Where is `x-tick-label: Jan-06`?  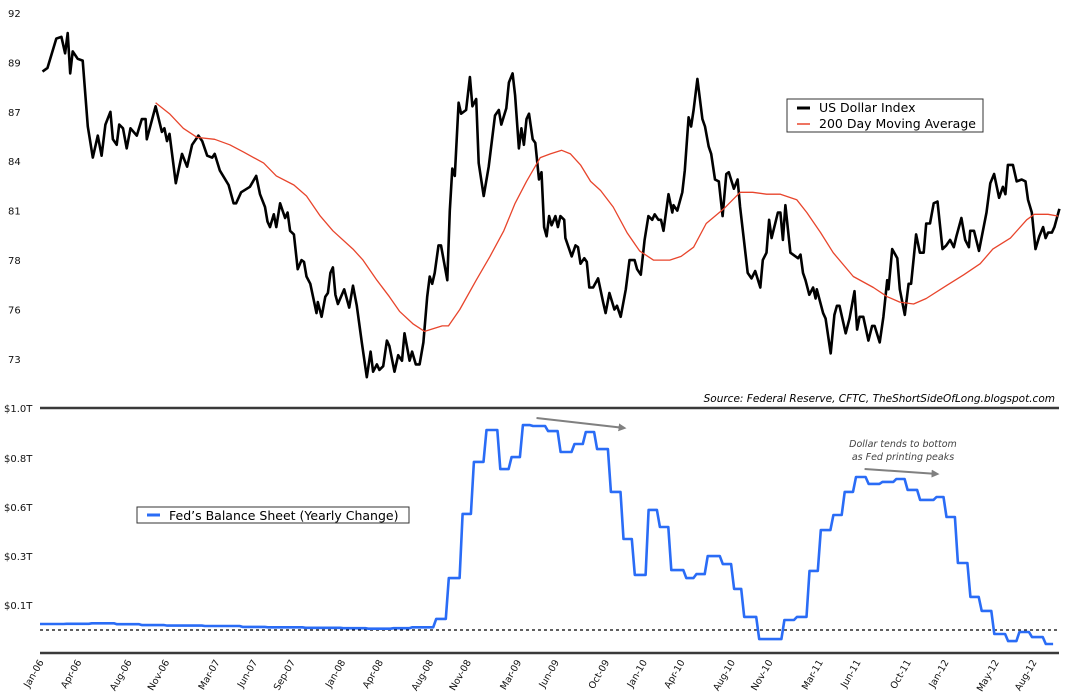 x-tick-label: Jan-06 is located at coordinates (33, 674).